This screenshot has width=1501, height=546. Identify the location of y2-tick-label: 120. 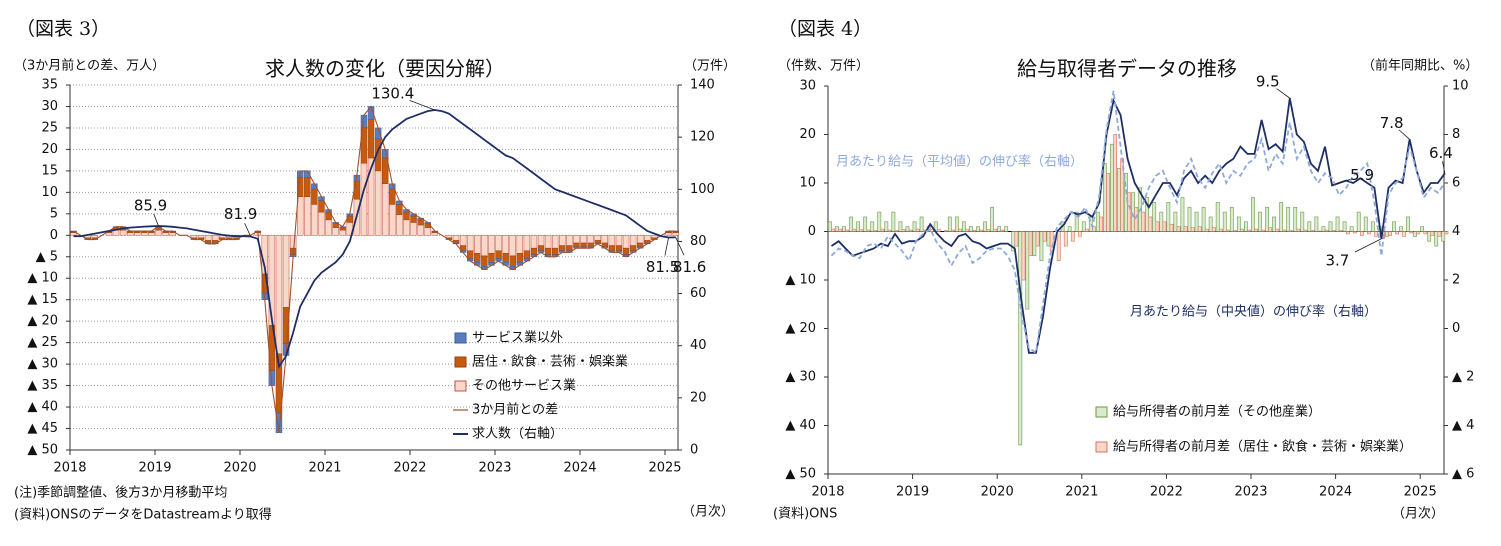
(702, 137).